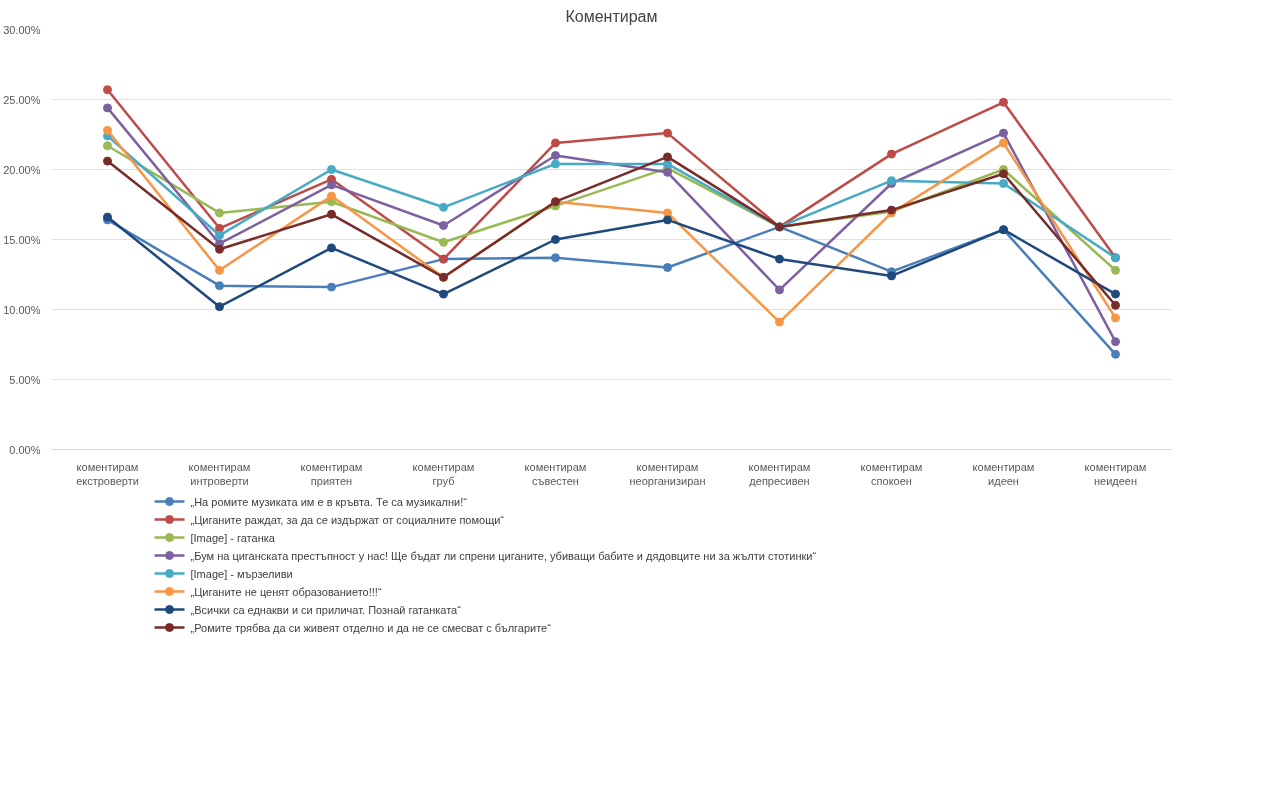 The image size is (1270, 812). I want to click on legend-label: „Циганите не ценят образованието!!!“, so click(286, 591).